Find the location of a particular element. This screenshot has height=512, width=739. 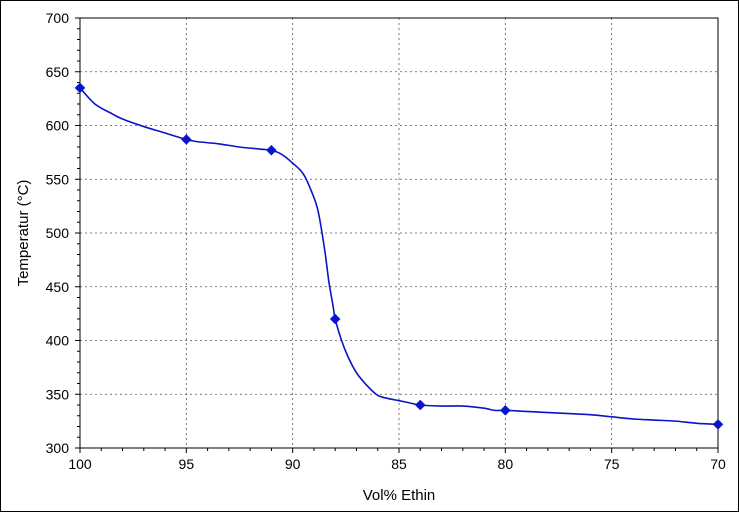

y-axis-tick-labels: 300 350 400 450 500 550 600 650 700 is located at coordinates (58, 233).